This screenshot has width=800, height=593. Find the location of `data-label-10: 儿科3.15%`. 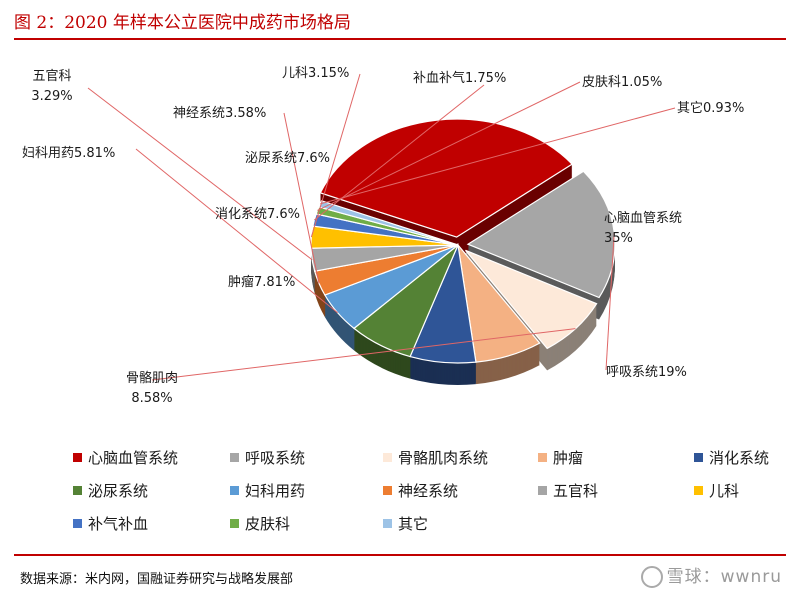

data-label-10: 儿科3.15% is located at coordinates (315, 73).